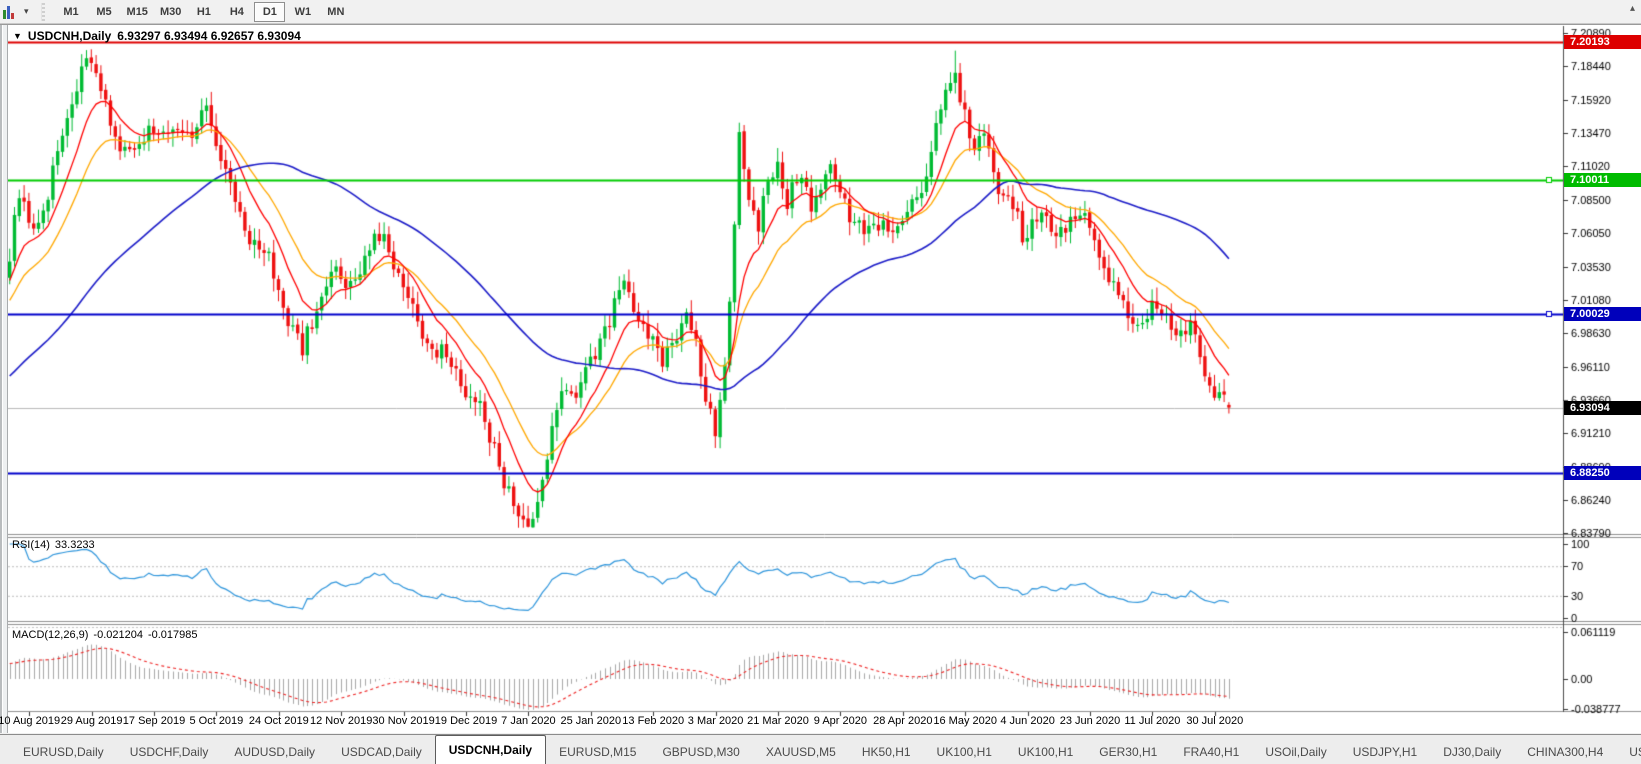  I want to click on toolbar-overflow-icon: ▴, so click(1632, 8).